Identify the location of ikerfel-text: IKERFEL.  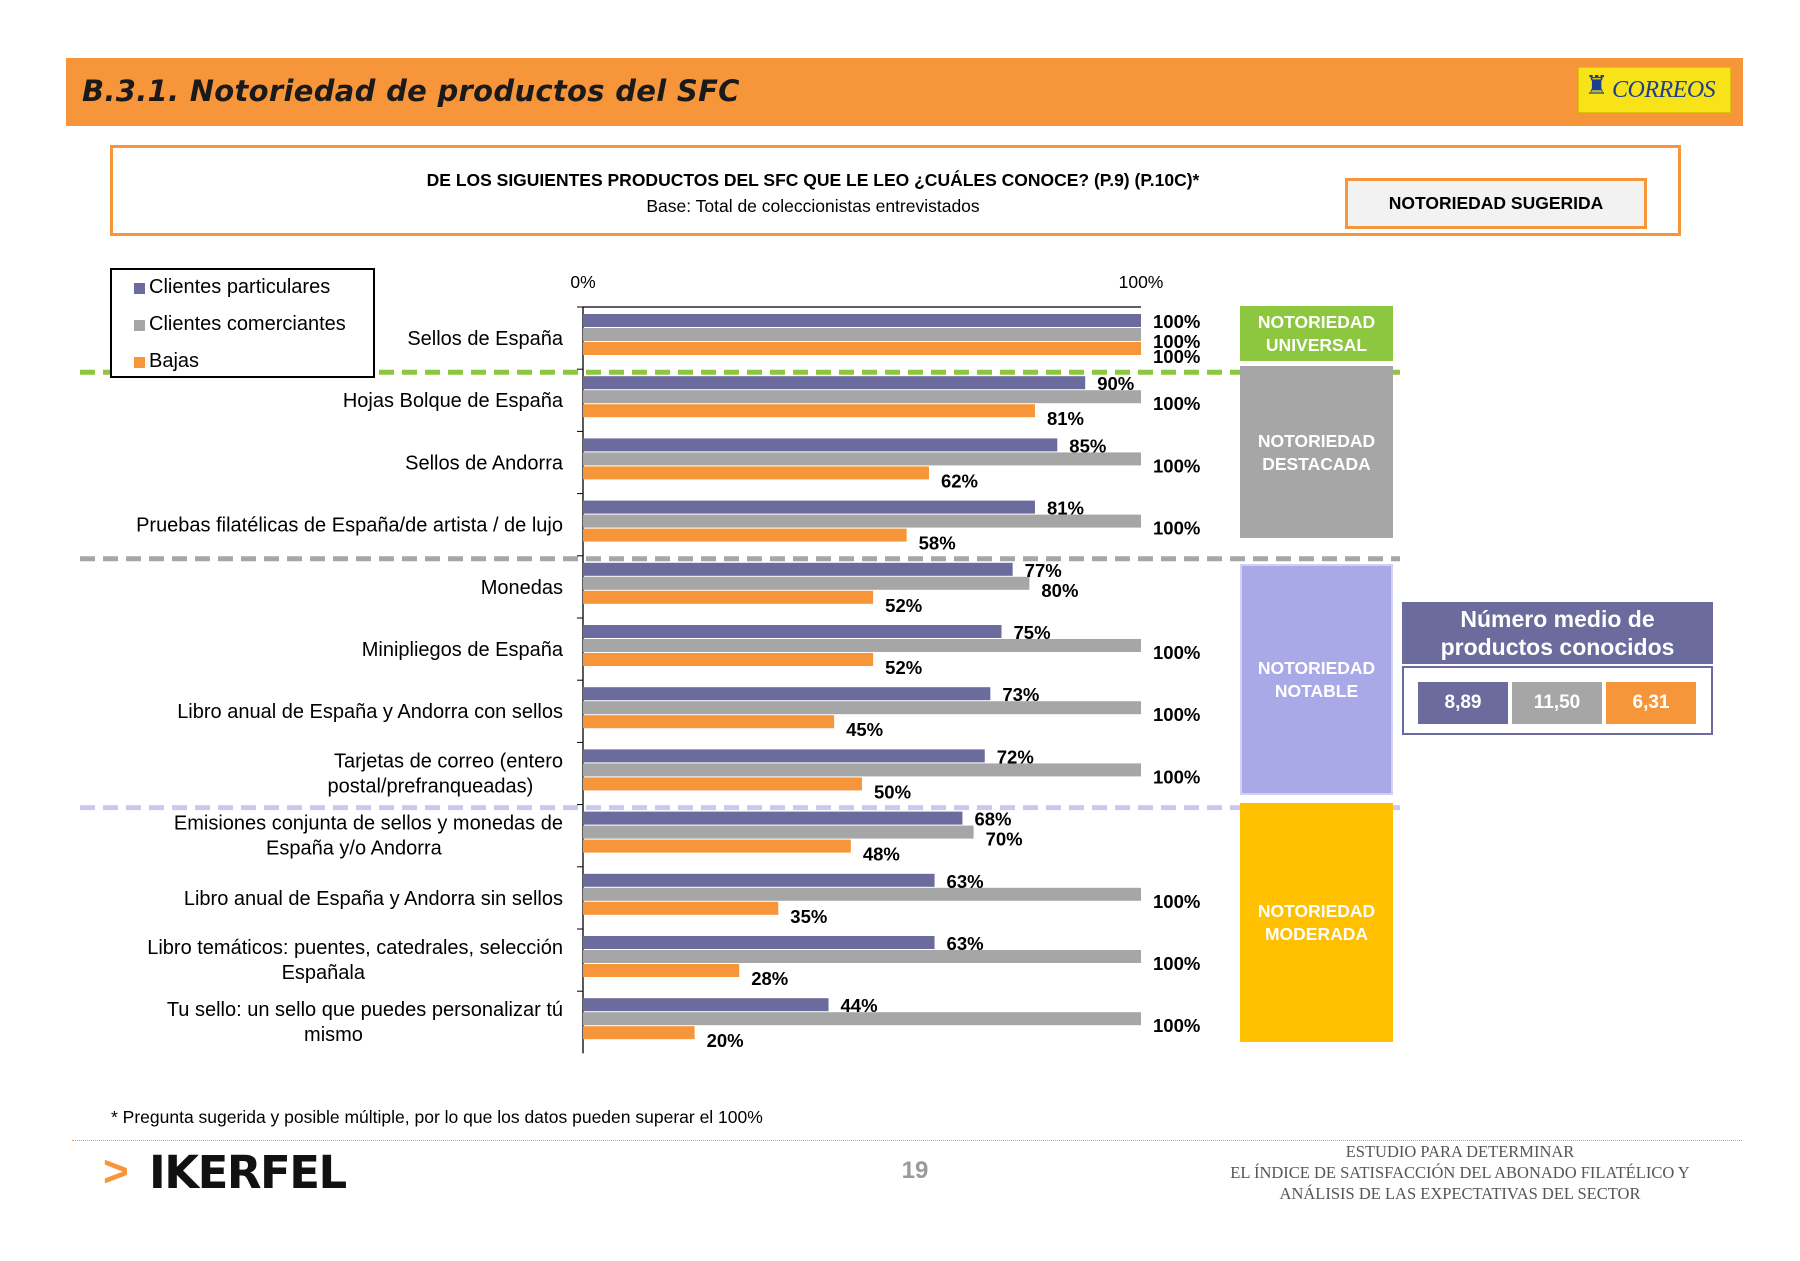
(248, 1172).